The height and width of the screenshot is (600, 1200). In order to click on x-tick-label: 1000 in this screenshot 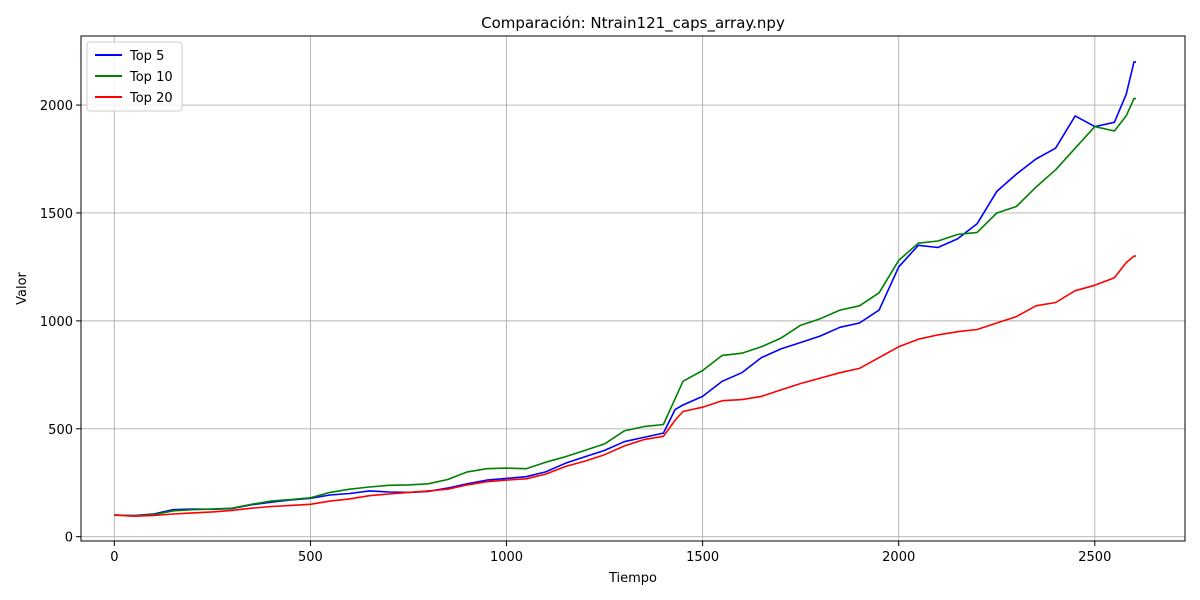, I will do `click(506, 557)`.